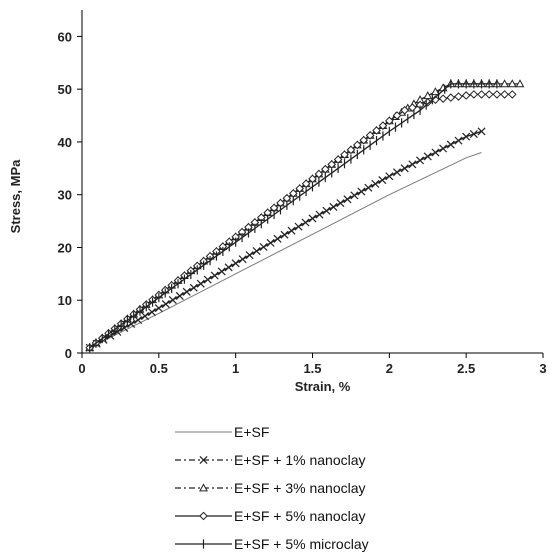  Describe the element at coordinates (542, 368) in the screenshot. I see `x-tick-label: 3` at that location.